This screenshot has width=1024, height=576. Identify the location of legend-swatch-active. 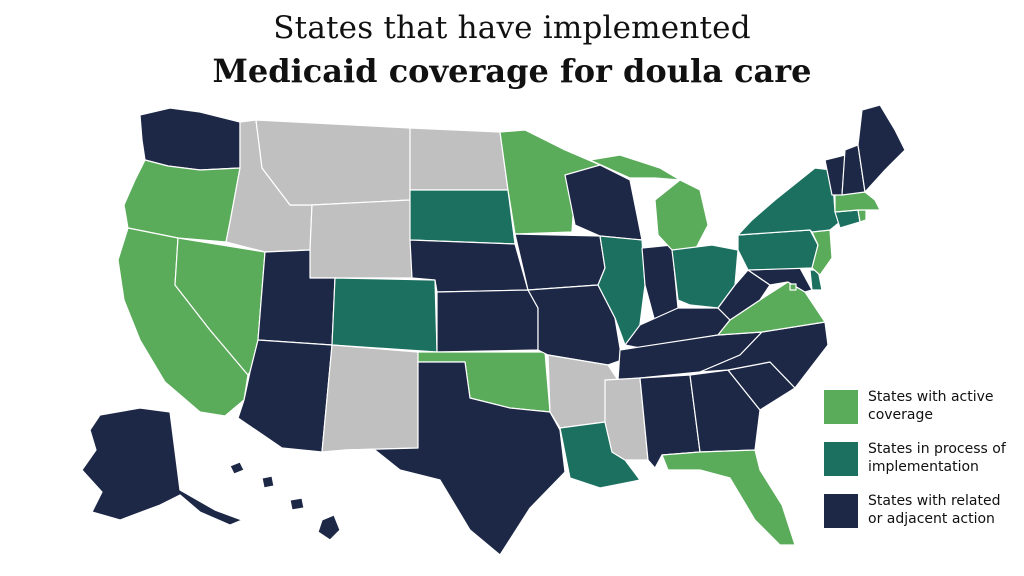
(841, 407).